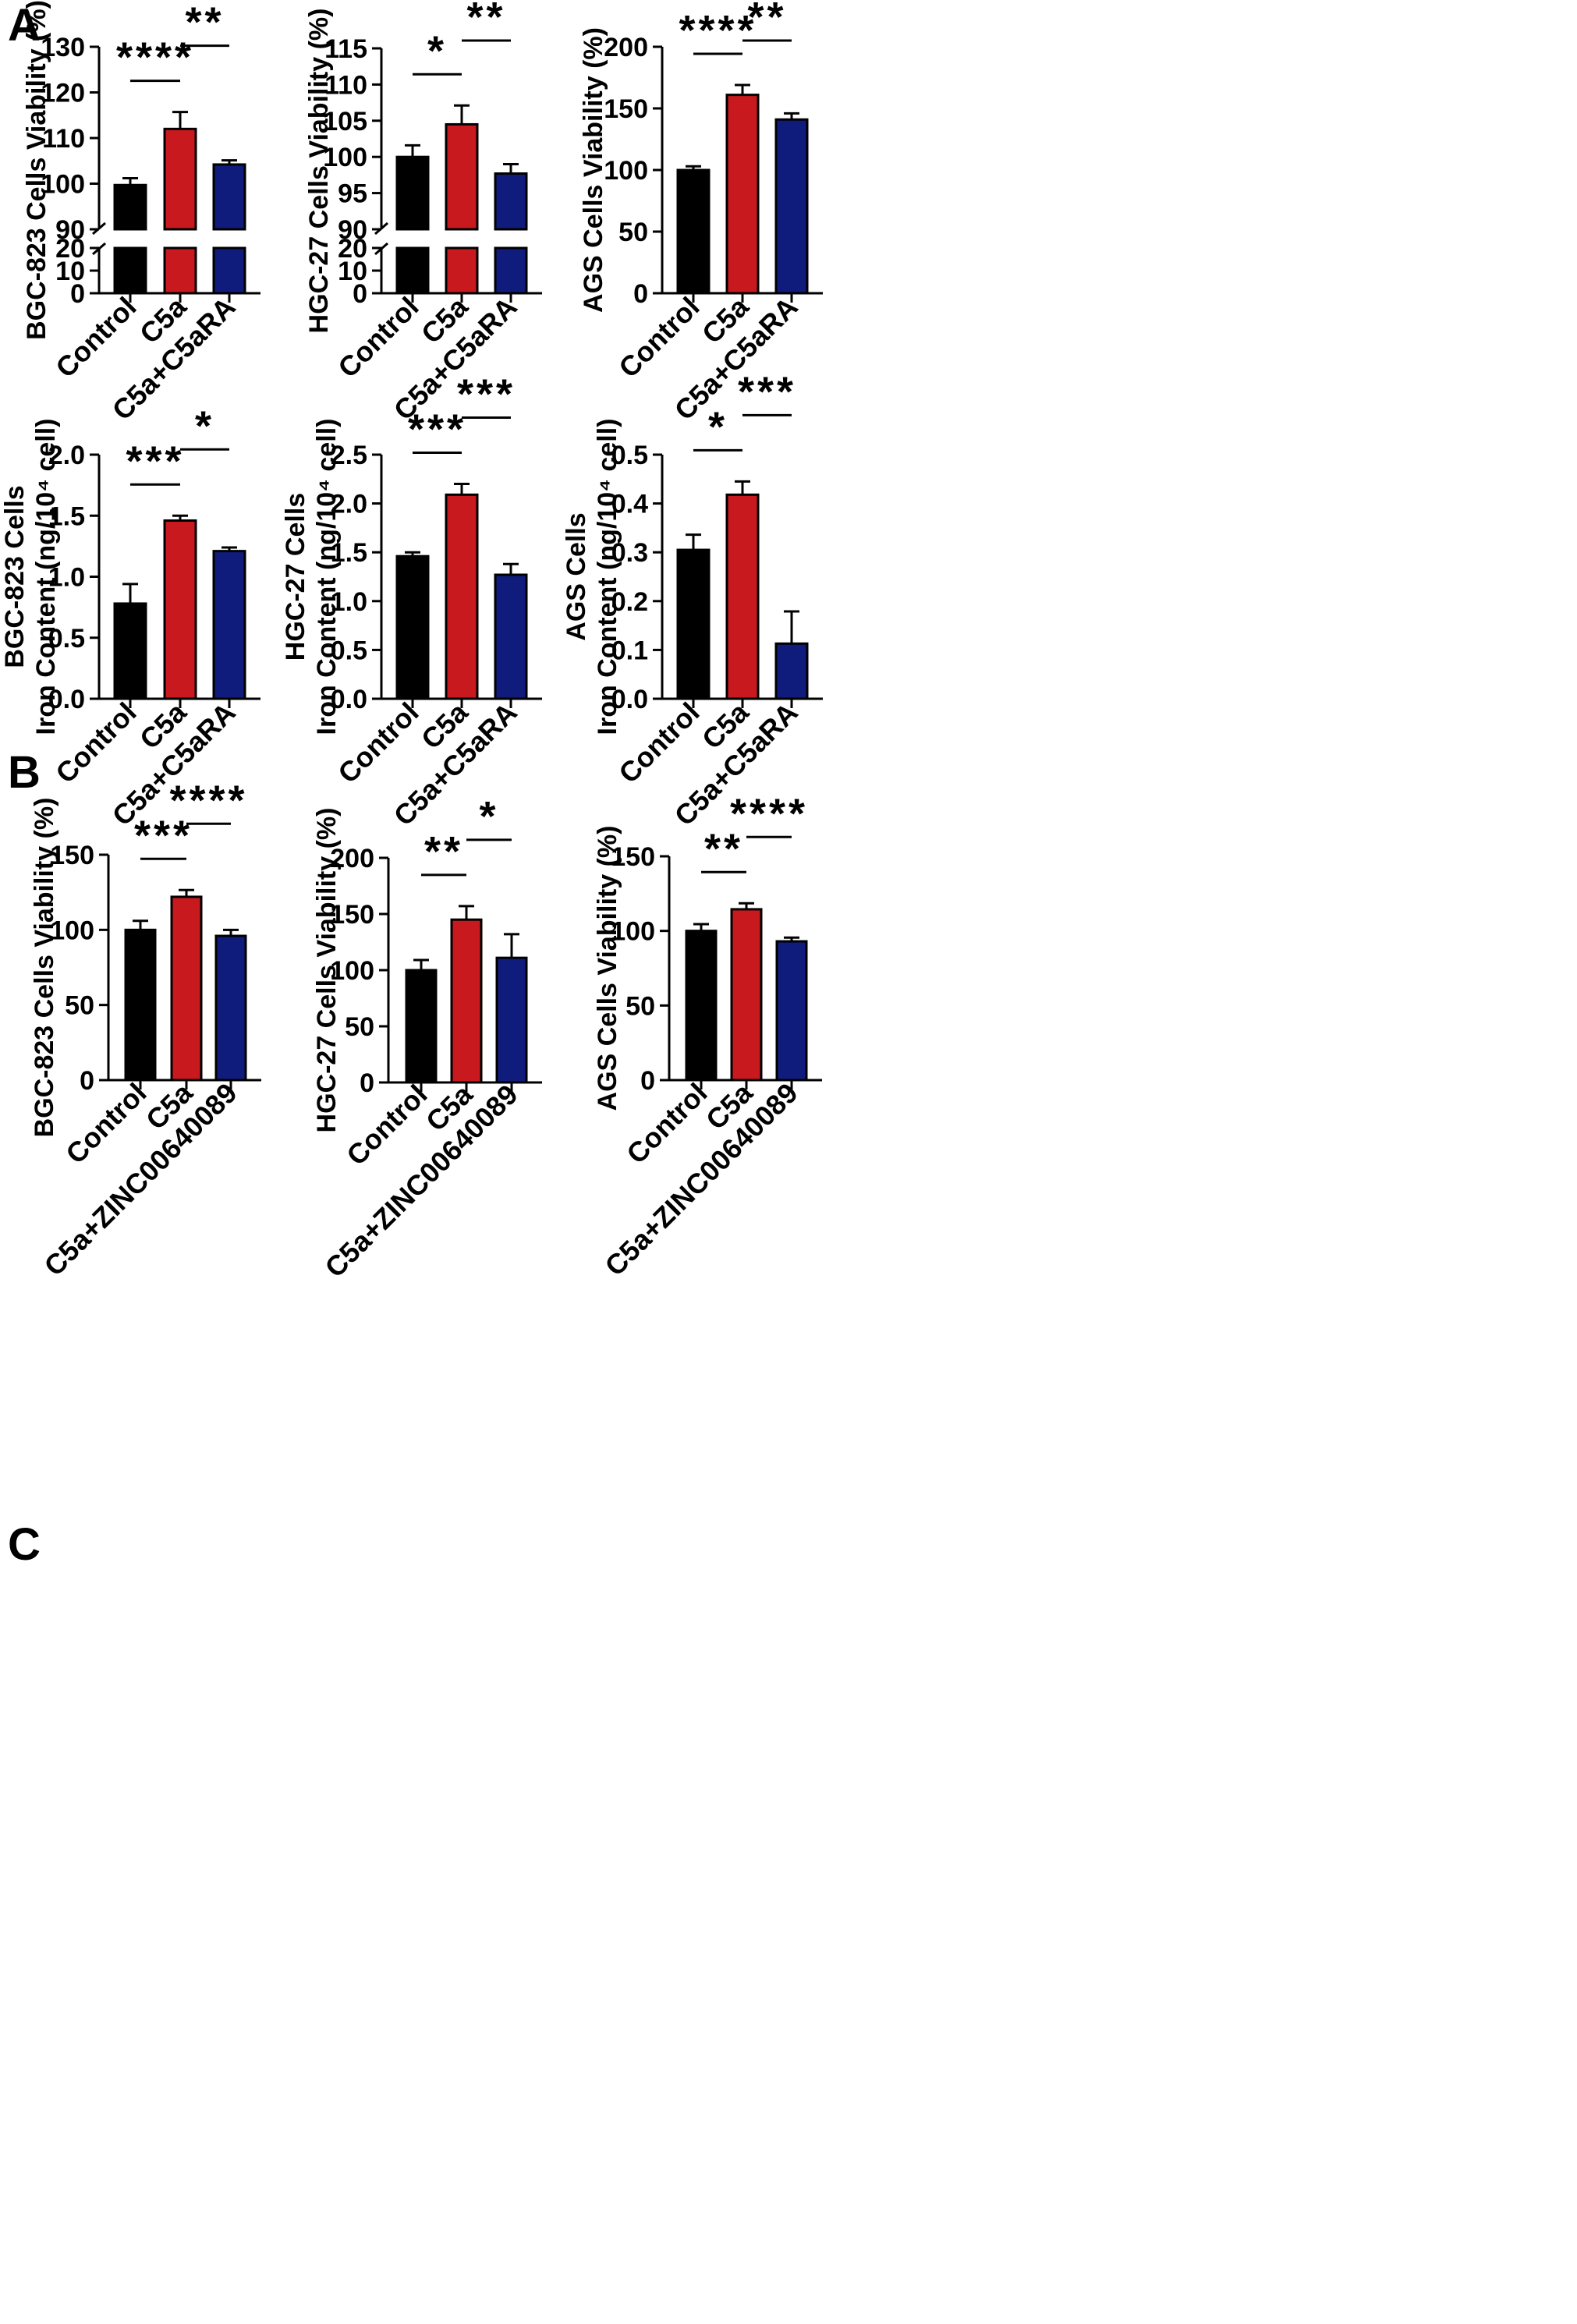 Image resolution: width=1577 pixels, height=2324 pixels. What do you see at coordinates (629, 602) in the screenshot?
I see `y-tick-label-2: 0.2` at bounding box center [629, 602].